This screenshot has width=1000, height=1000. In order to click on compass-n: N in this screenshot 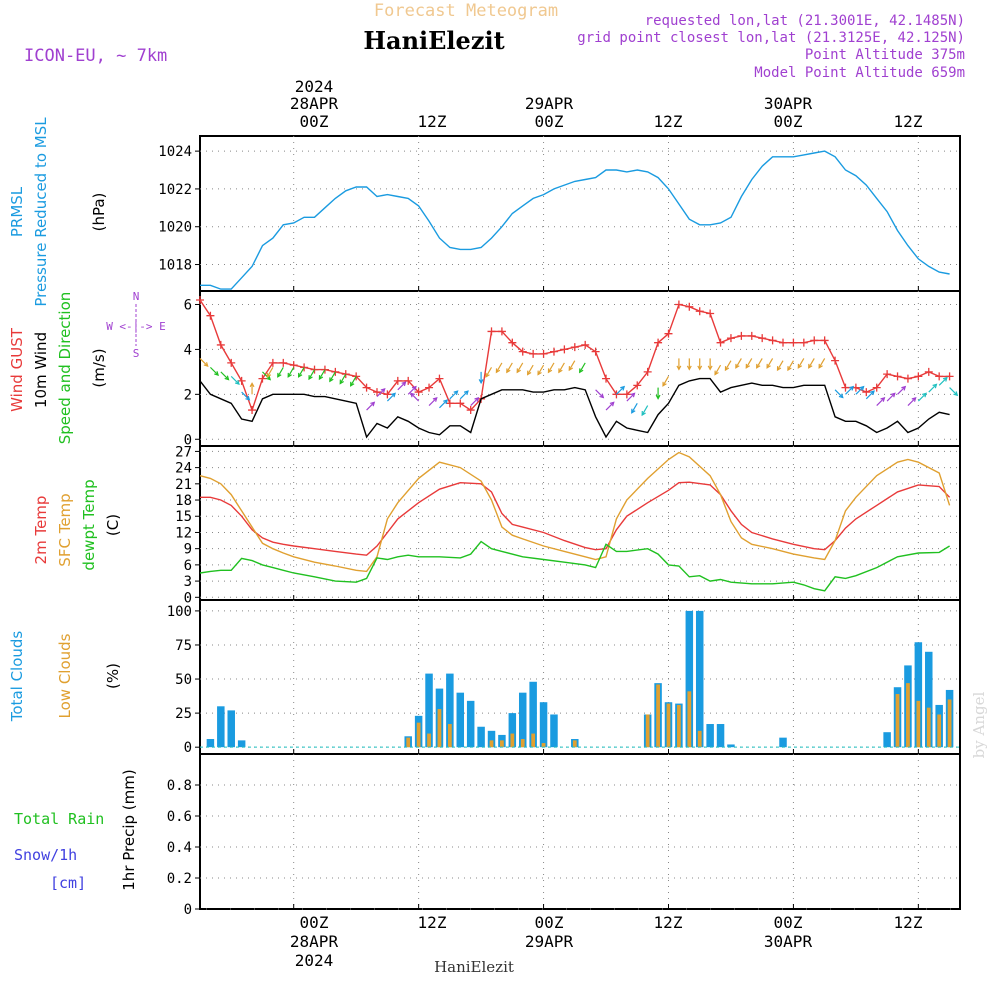, I will do `click(136, 296)`.